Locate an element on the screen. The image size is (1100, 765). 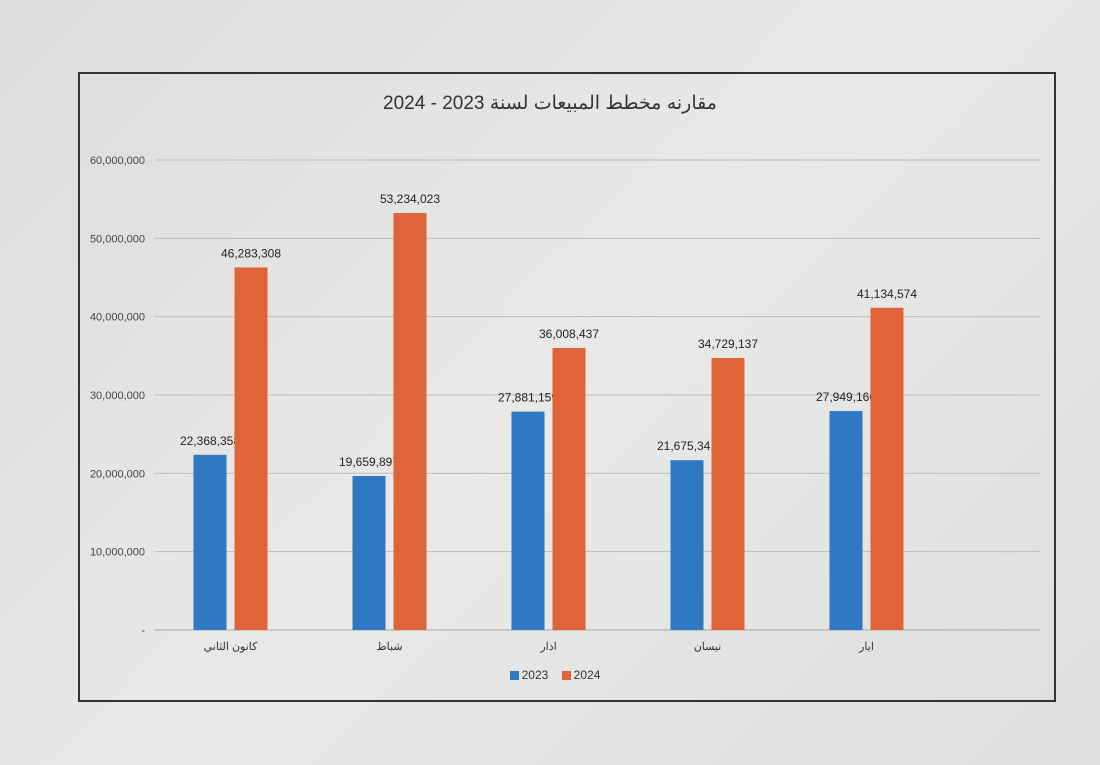
legend-label-2023: 2023 is located at coordinates (535, 675).